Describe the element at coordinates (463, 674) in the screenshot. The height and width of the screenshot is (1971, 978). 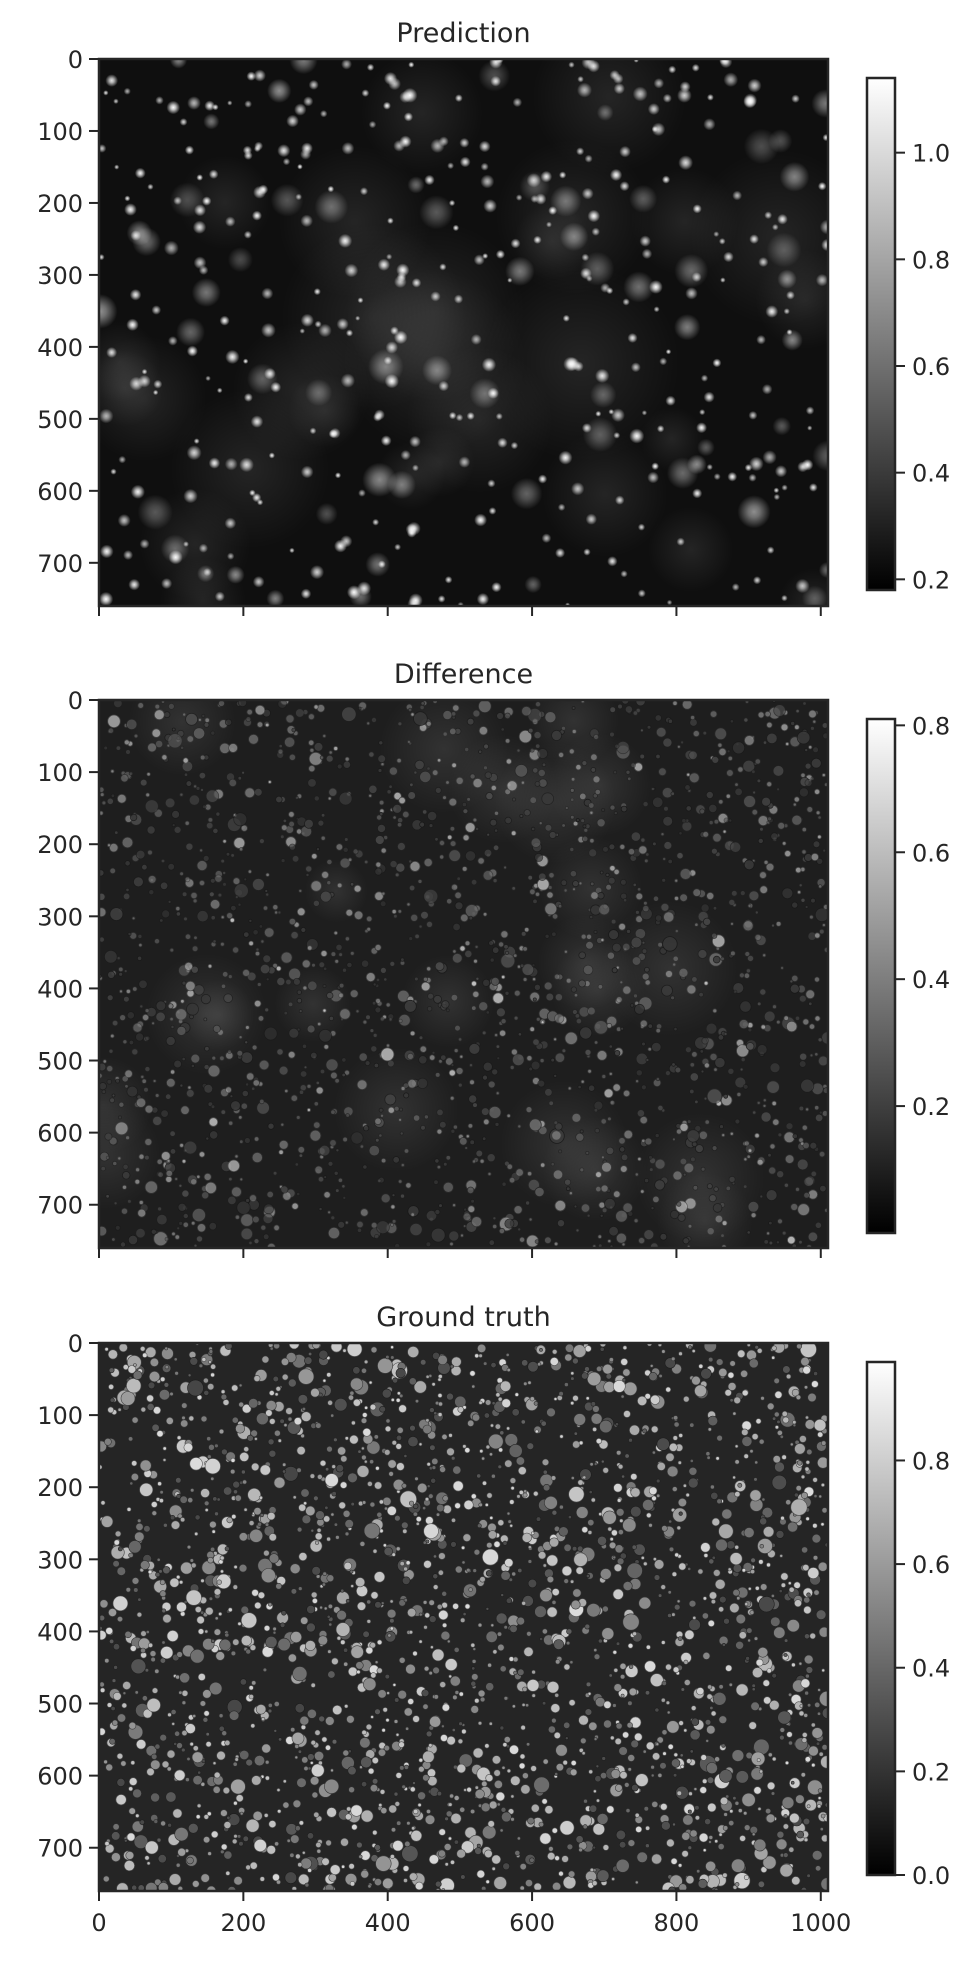
I see `axes-title: Difference` at that location.